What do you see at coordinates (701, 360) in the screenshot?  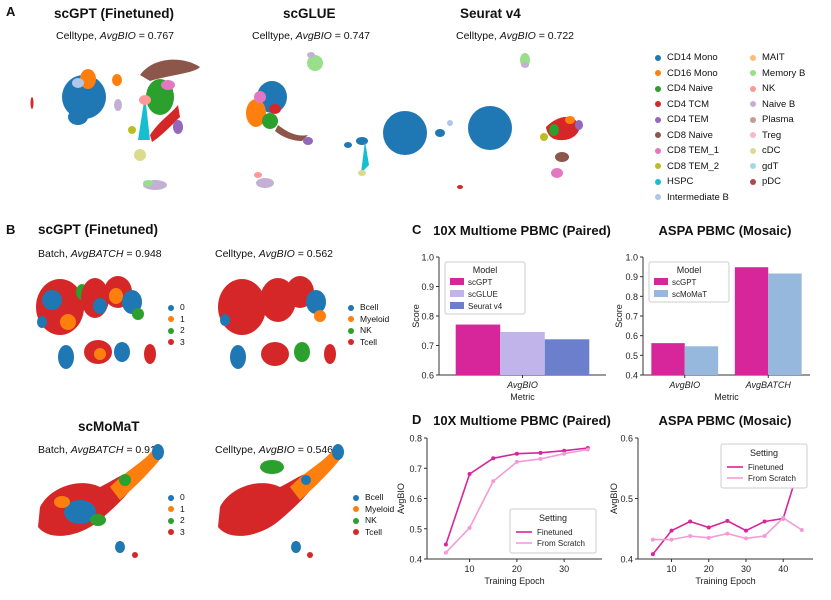 I see `bar-scmomat` at bounding box center [701, 360].